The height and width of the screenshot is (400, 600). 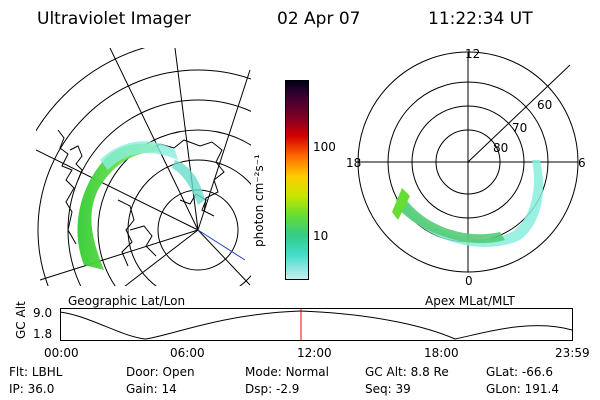 What do you see at coordinates (441, 353) in the screenshot?
I see `gc-alt-xtick-1800: 18:00` at bounding box center [441, 353].